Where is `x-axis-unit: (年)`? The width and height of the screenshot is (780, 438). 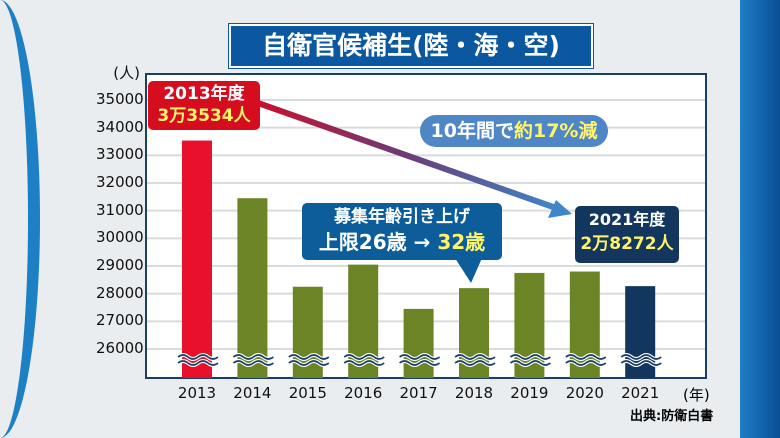
x-axis-unit: (年) is located at coordinates (696, 395).